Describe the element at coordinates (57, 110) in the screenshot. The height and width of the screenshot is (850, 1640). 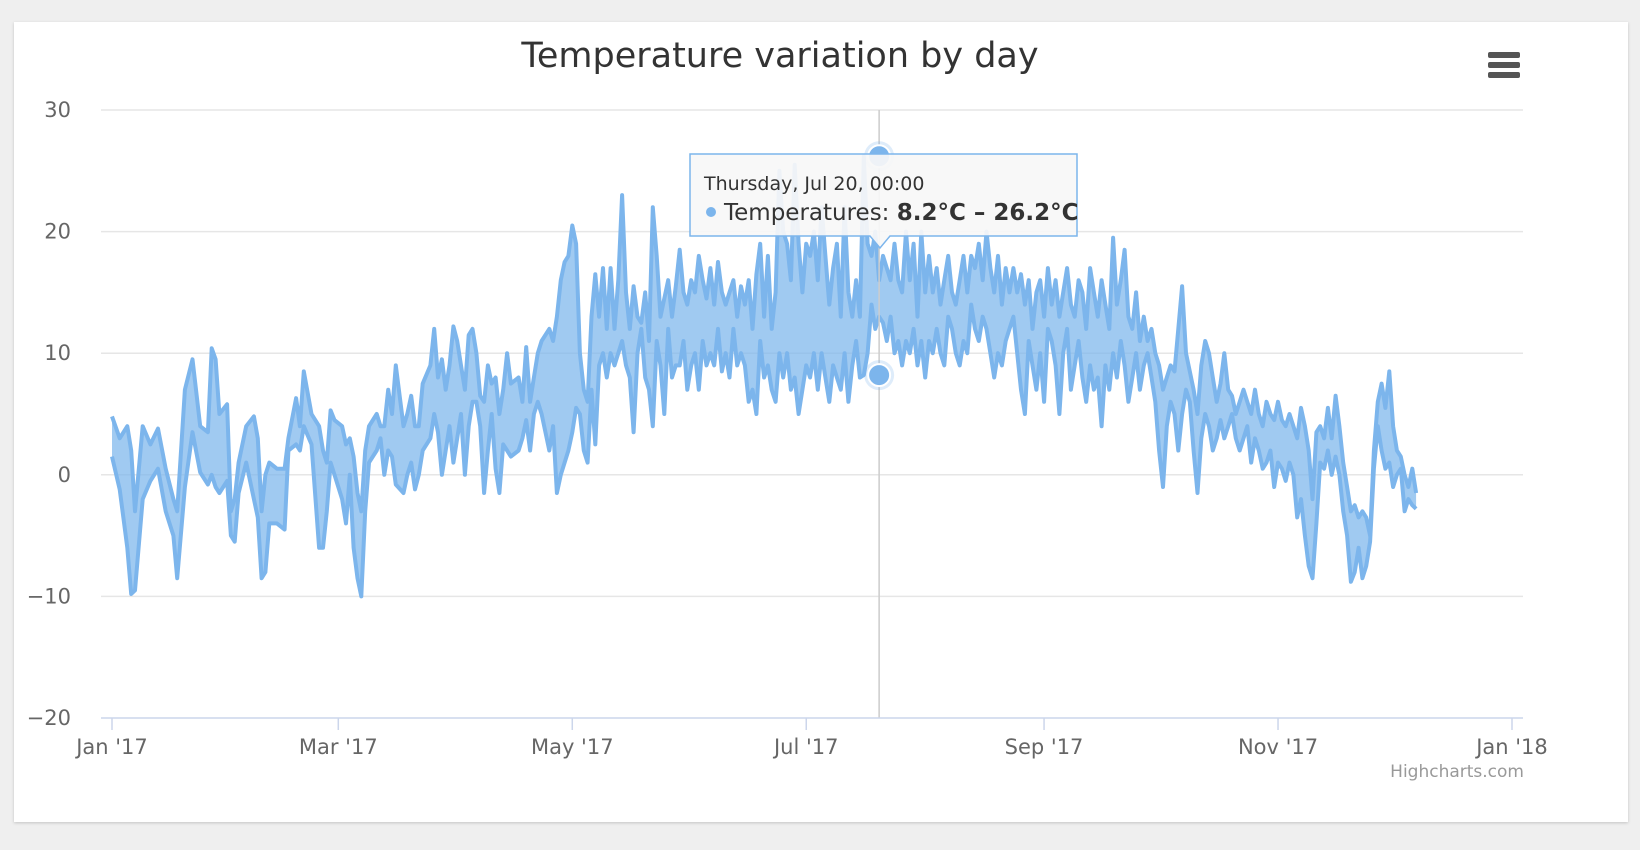
I see `y-tick-label: 30` at that location.